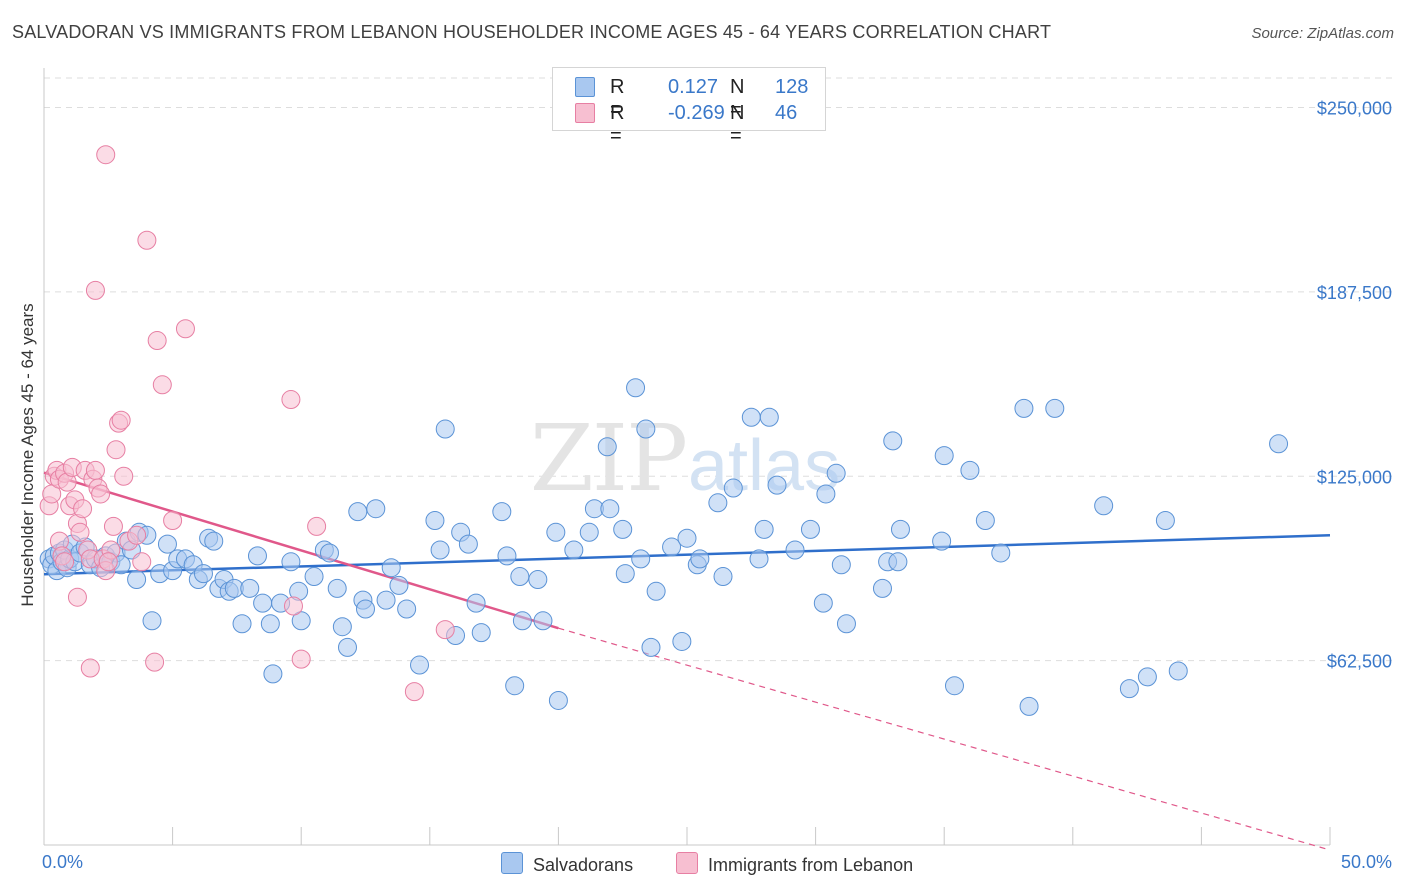  Describe the element at coordinates (687, 555) in the screenshot. I see `trend-line-salvadorans` at that location.